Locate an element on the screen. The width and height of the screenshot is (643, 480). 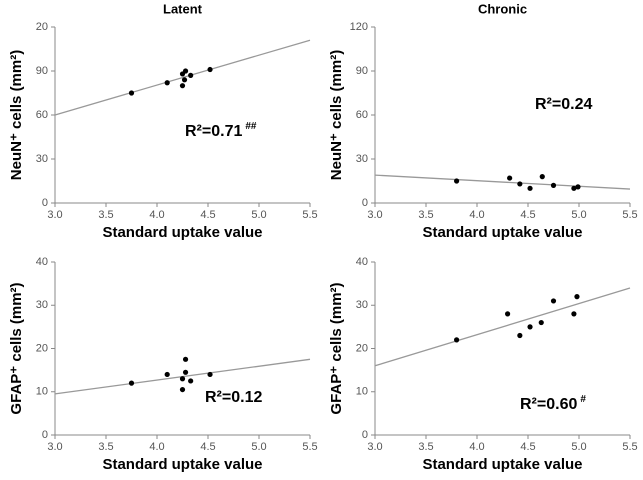
r2-value: R²=0.71 is located at coordinates (213, 131).